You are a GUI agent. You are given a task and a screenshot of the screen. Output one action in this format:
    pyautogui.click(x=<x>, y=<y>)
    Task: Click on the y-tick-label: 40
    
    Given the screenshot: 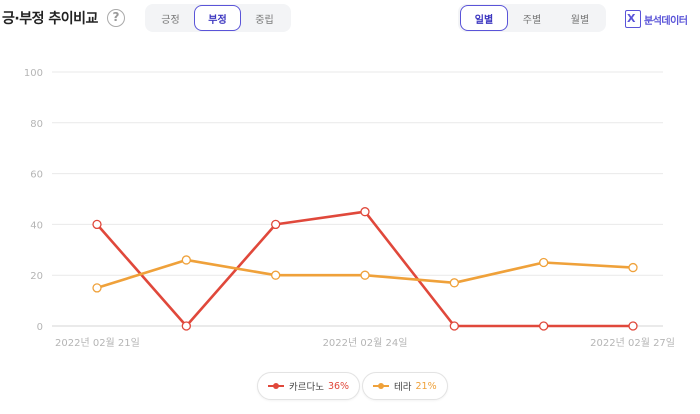 What is the action you would take?
    pyautogui.click(x=36, y=225)
    